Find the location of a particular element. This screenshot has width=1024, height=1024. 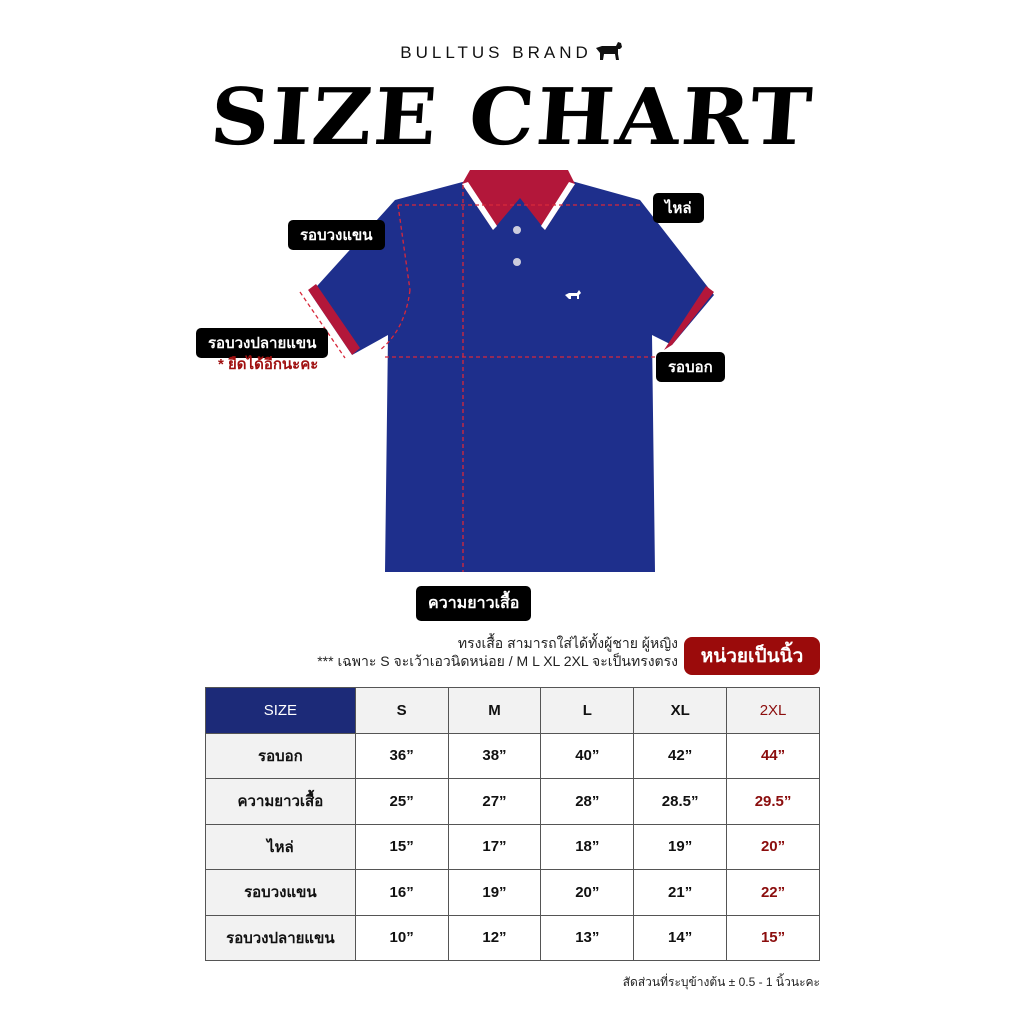

table-header-row: SIZE S M L XL 2XL is located at coordinates (512, 710).